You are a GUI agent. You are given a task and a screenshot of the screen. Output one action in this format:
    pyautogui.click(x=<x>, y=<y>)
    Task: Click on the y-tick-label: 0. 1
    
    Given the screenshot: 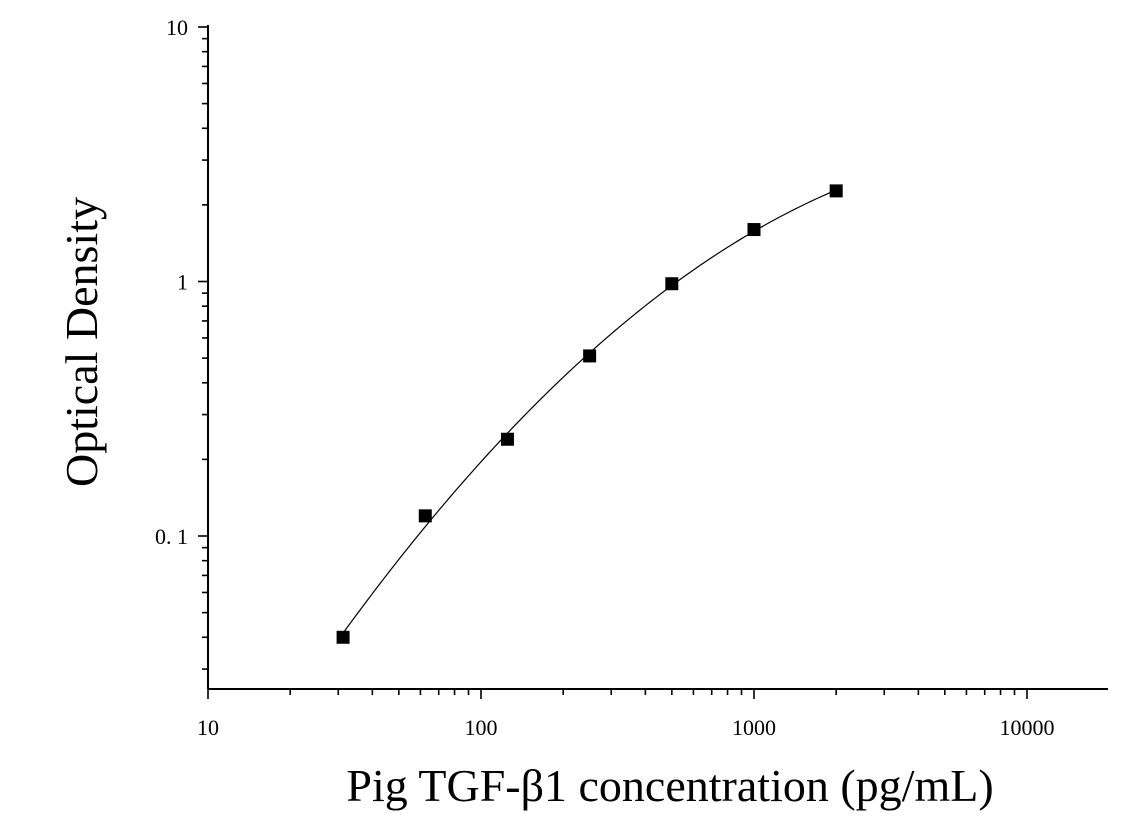 What is the action you would take?
    pyautogui.click(x=171, y=536)
    